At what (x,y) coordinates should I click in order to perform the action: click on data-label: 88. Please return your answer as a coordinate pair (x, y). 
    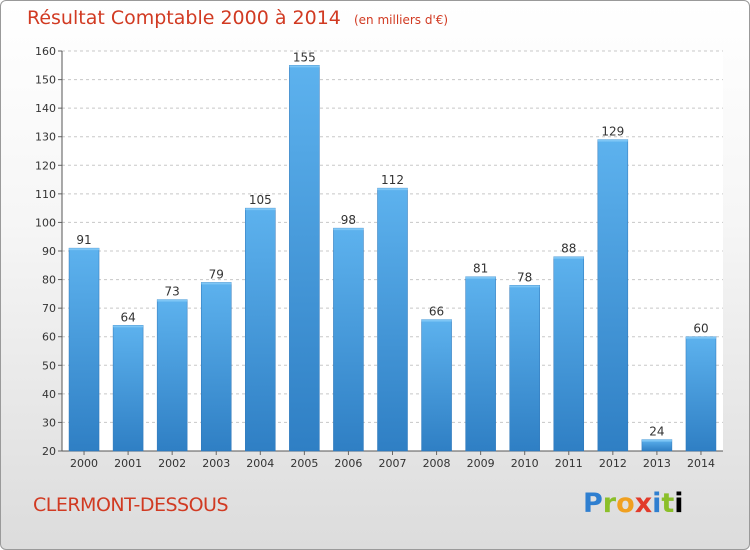
    Looking at the image, I should click on (568, 249).